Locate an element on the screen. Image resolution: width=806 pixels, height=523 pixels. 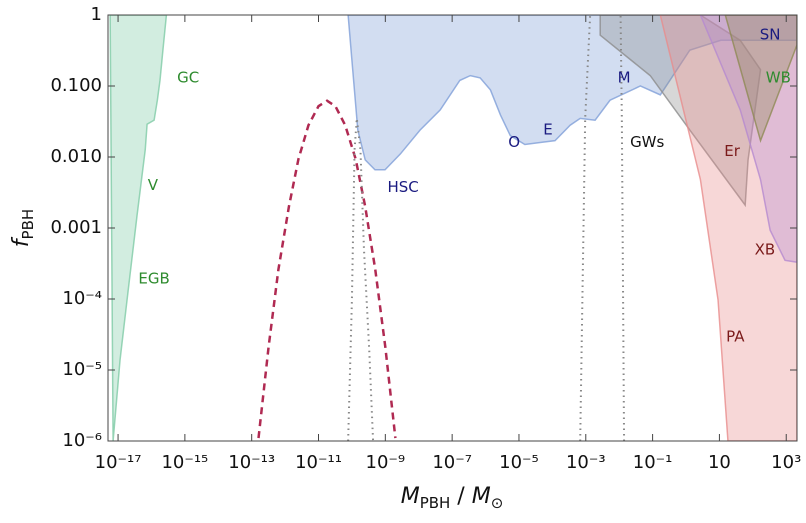
y-axis-label: fPBH​ is located at coordinates (23, 228).